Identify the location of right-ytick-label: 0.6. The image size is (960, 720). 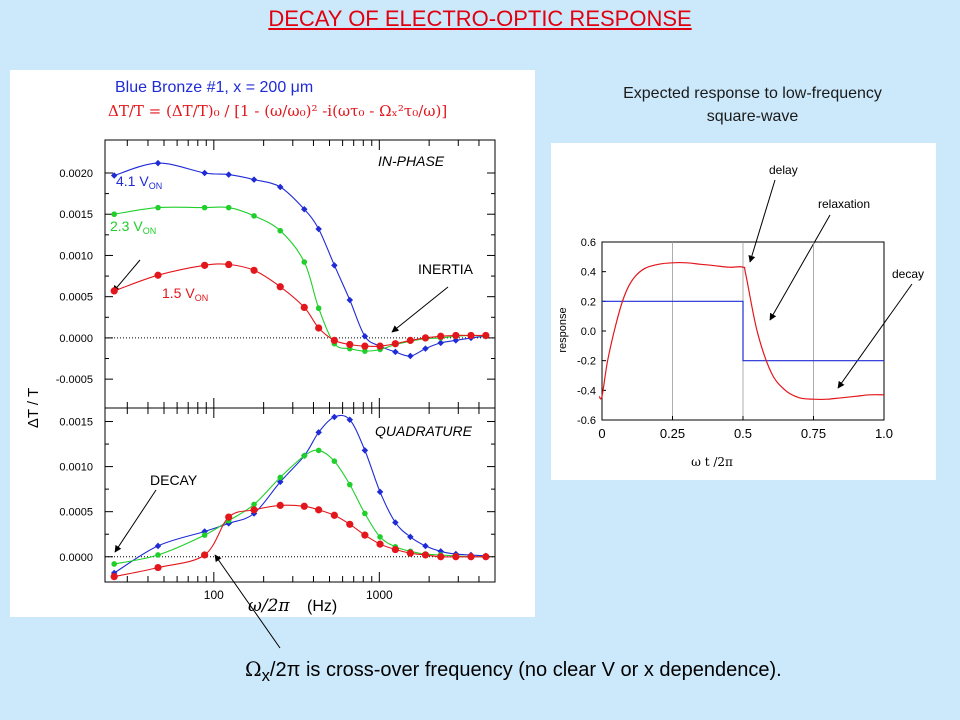
(588, 243).